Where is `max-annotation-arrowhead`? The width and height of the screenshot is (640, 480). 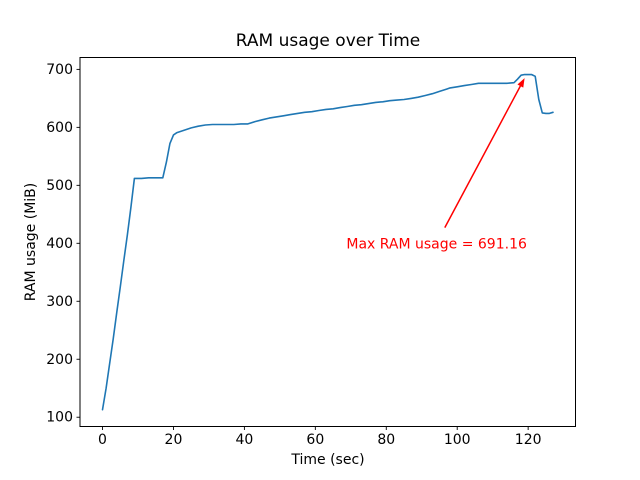
max-annotation-arrowhead is located at coordinates (521, 83).